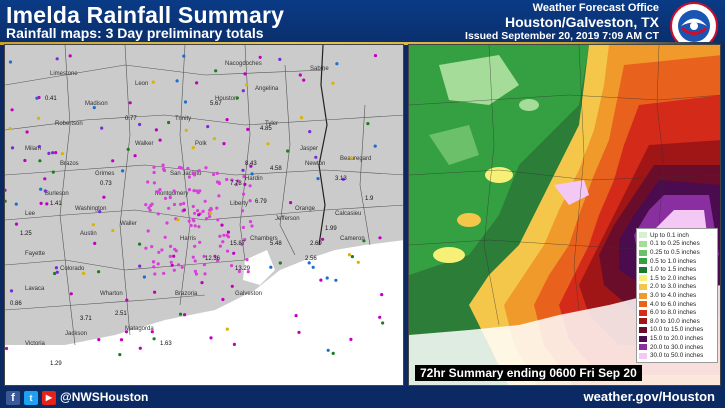 This screenshot has width=725, height=408. I want to click on legend-label: 4.0 to 6.0 inches, so click(673, 304).